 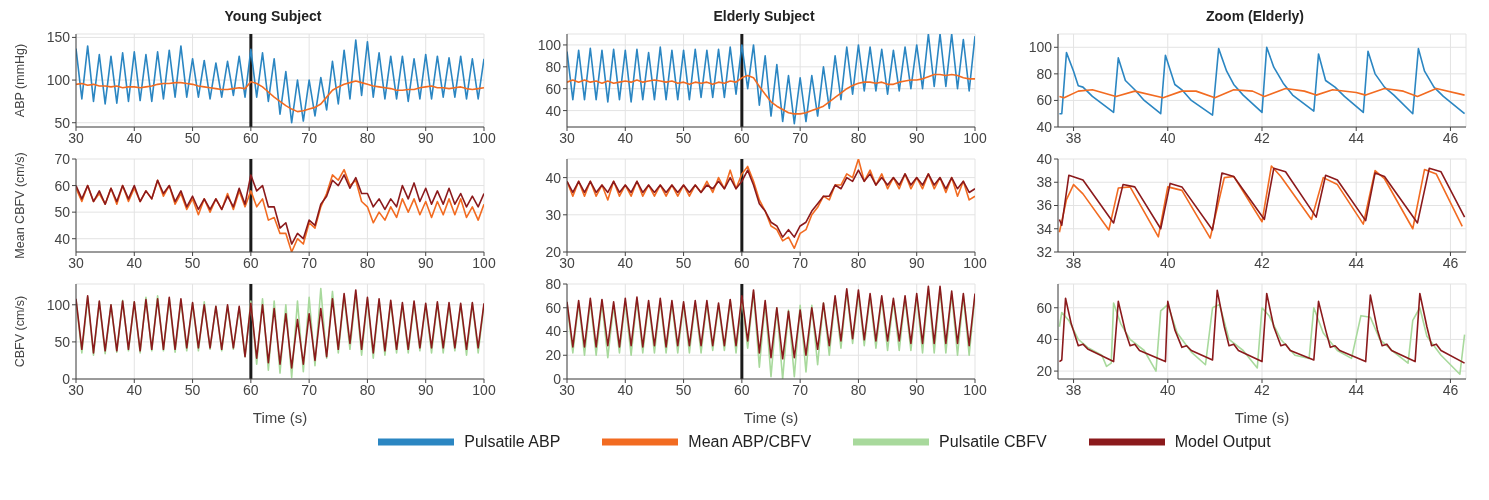 I want to click on legend-label: Pulsatile ABP, so click(x=512, y=442).